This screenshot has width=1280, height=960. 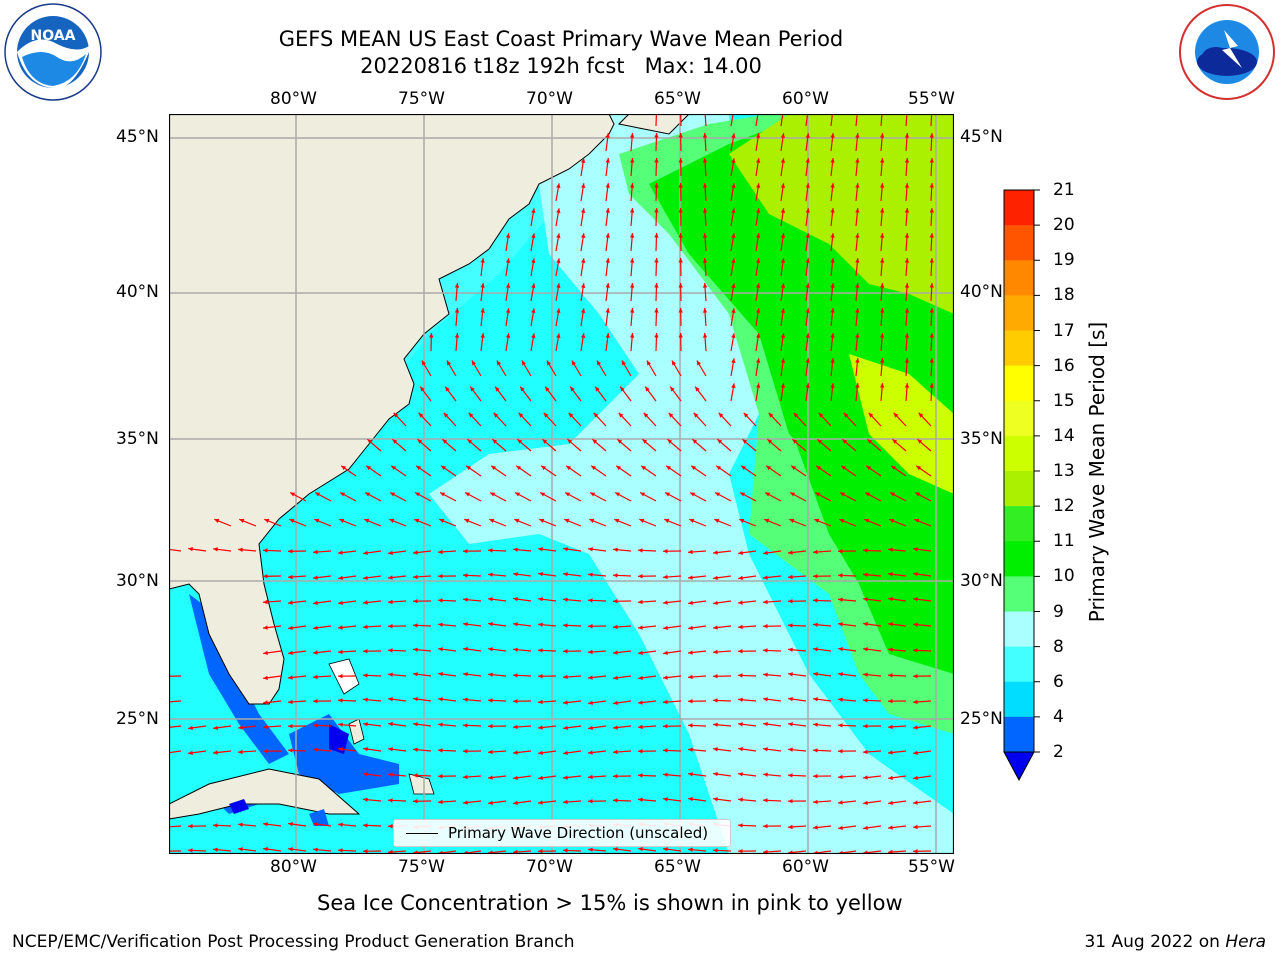 What do you see at coordinates (1064, 225) in the screenshot?
I see `colorbar-tick-label: 20` at bounding box center [1064, 225].